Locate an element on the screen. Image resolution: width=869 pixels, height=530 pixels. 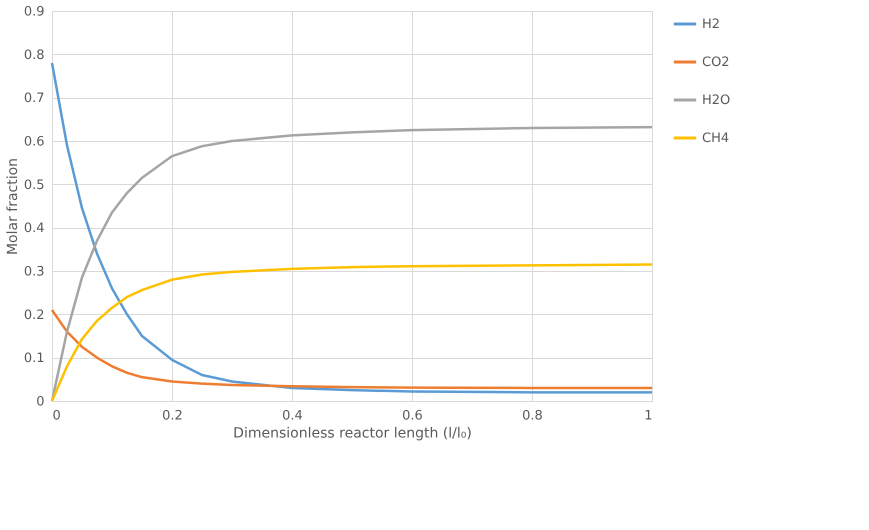
x-tick-label: 0 is located at coordinates (56, 416).